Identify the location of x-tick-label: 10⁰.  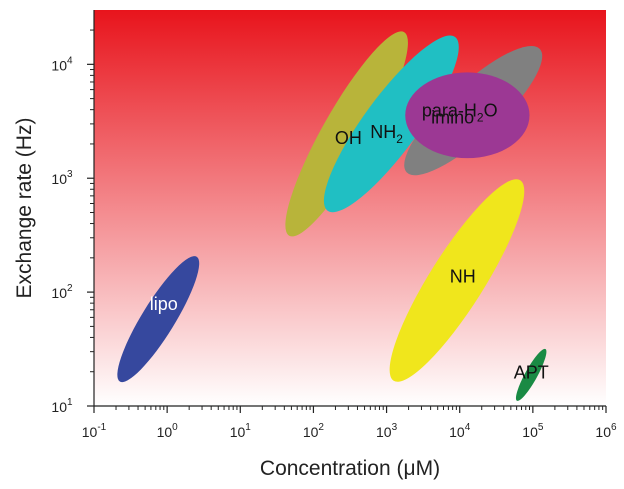
(168, 431).